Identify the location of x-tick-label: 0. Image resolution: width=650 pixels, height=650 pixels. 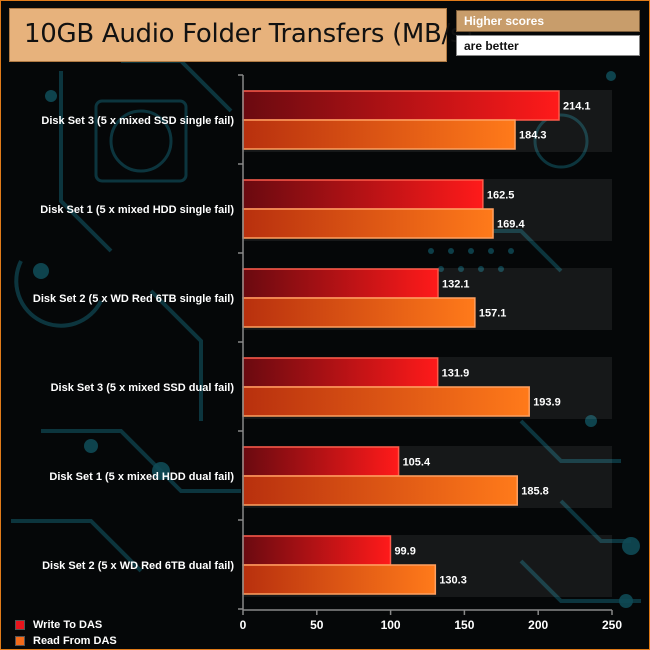
(243, 625).